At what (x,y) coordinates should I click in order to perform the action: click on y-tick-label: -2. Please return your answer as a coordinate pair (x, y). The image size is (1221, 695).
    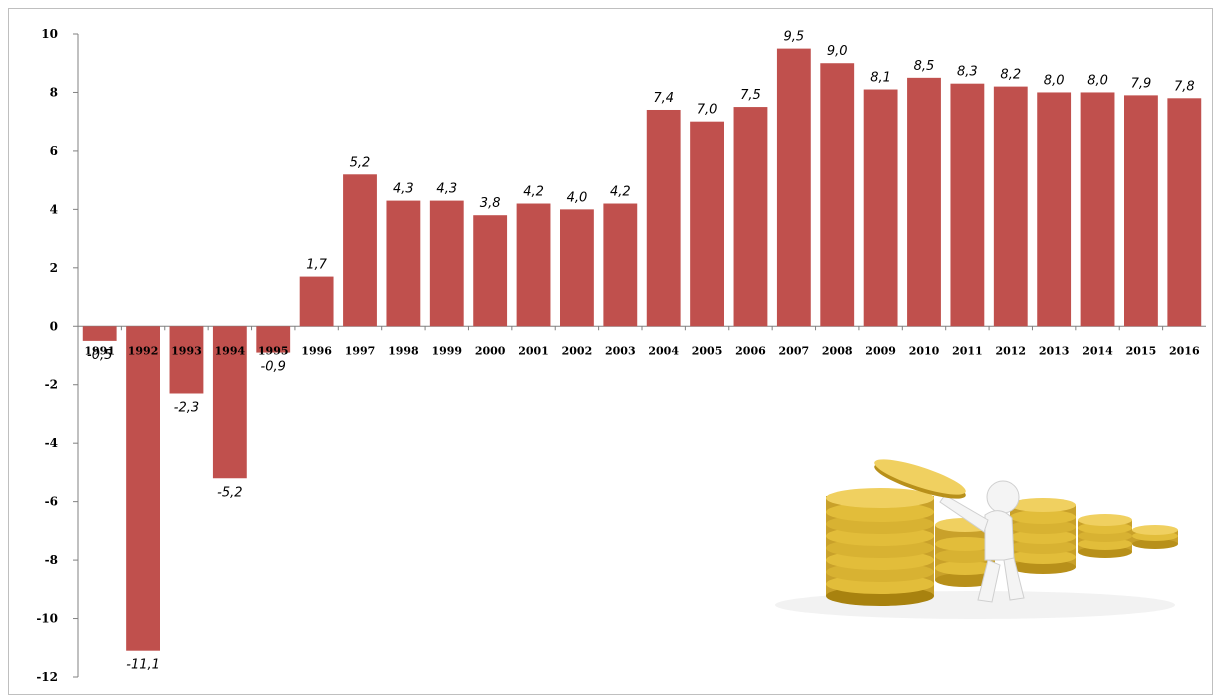
    Looking at the image, I should click on (51, 385).